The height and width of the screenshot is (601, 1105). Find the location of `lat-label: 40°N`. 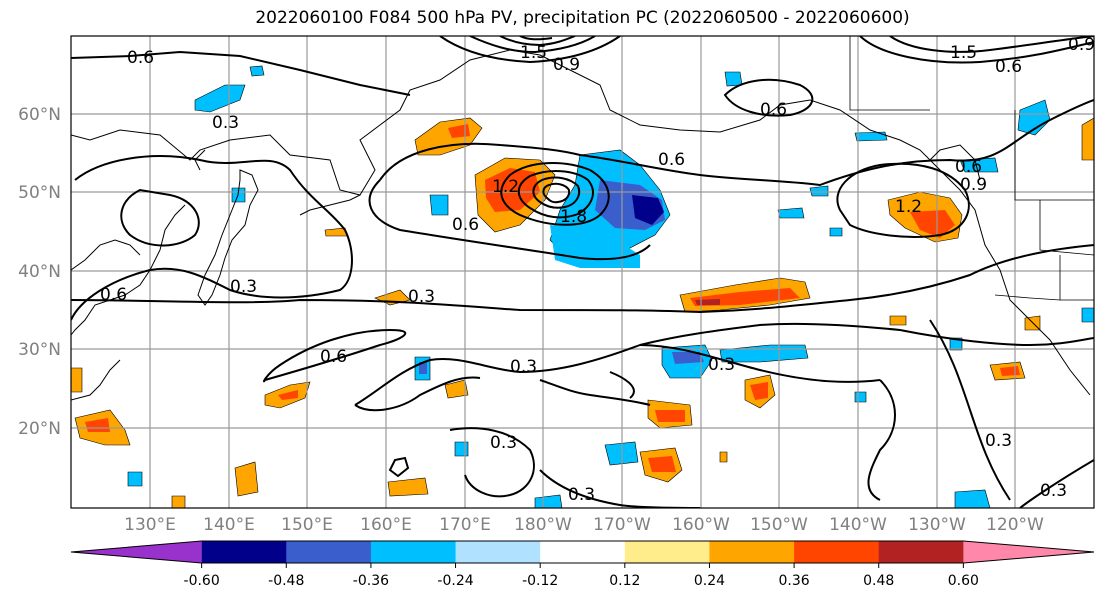

lat-label: 40°N is located at coordinates (39, 272).